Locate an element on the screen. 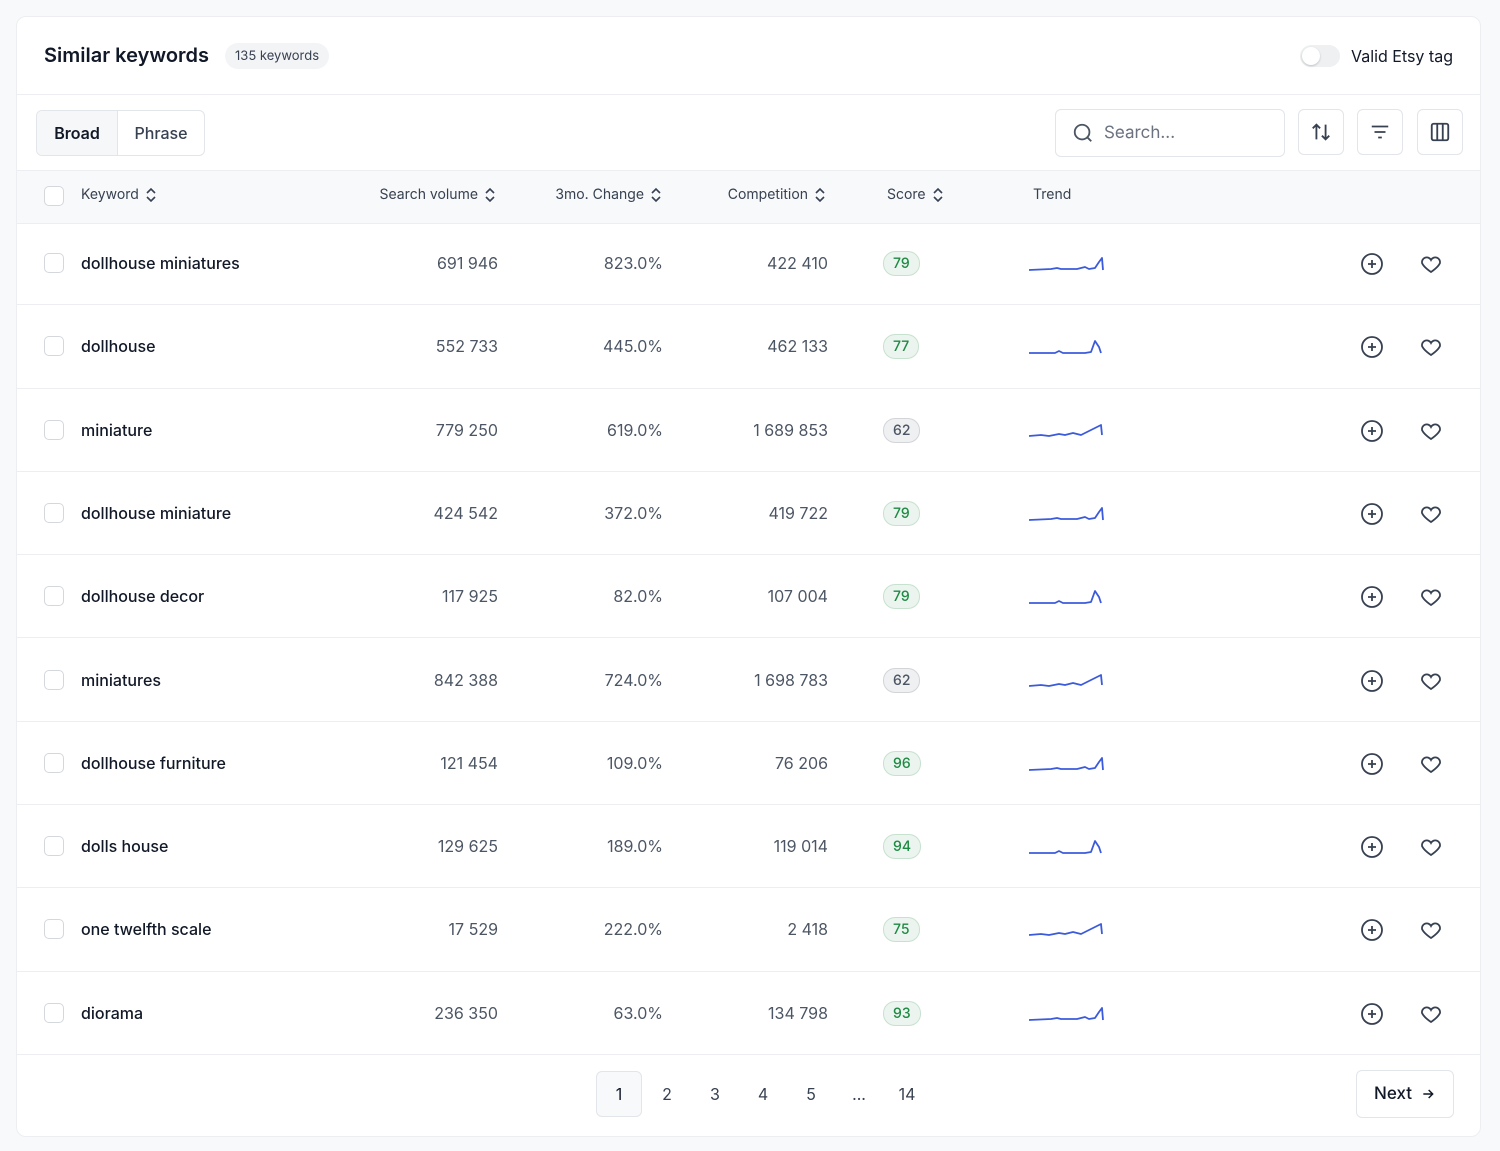 Image resolution: width=1500 pixels, height=1151 pixels. column-title: Score is located at coordinates (906, 194).